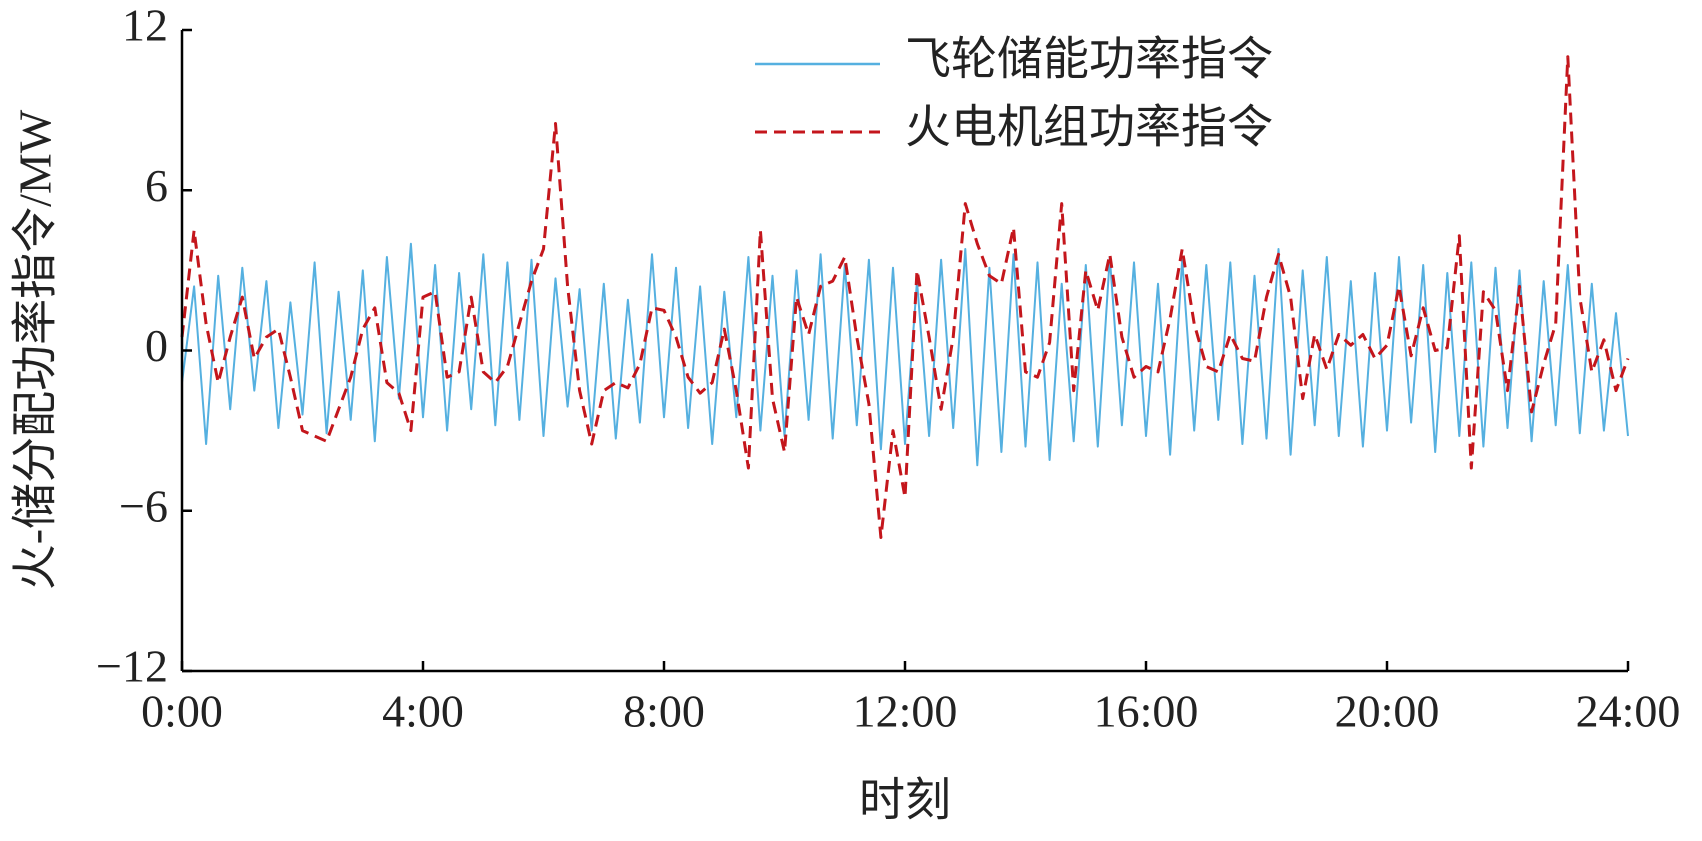  Describe the element at coordinates (1089, 127) in the screenshot. I see `legend-label: 火电机组功率指令` at that location.